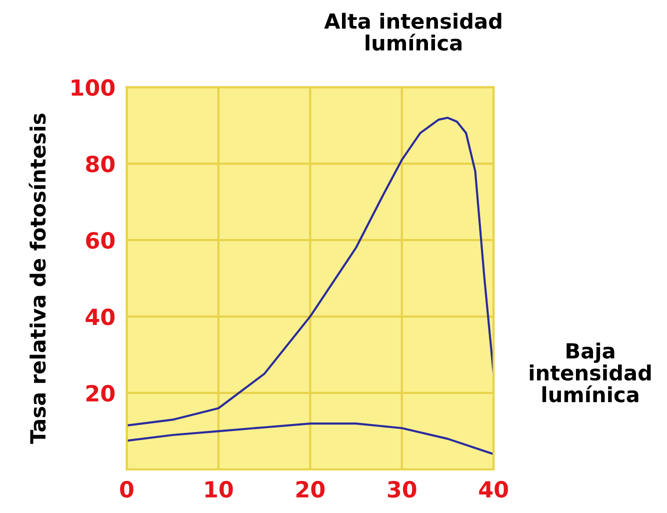 The height and width of the screenshot is (513, 667). Describe the element at coordinates (402, 489) in the screenshot. I see `x-tick-label: 30` at that location.